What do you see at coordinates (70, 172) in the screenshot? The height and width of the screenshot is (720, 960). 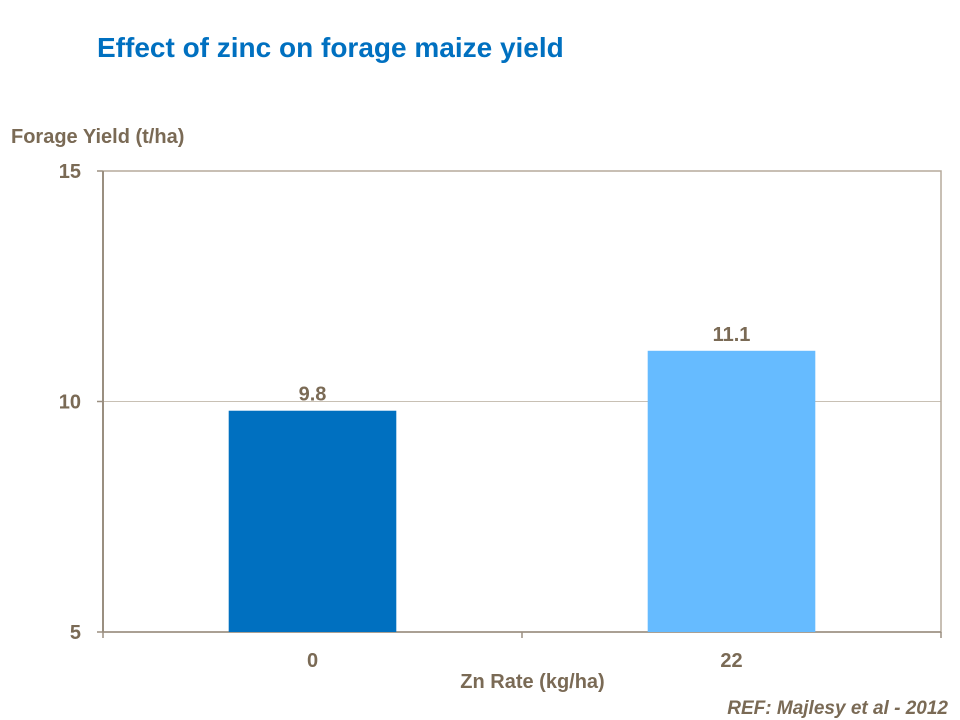 I see `y-tick-label: 15` at bounding box center [70, 172].